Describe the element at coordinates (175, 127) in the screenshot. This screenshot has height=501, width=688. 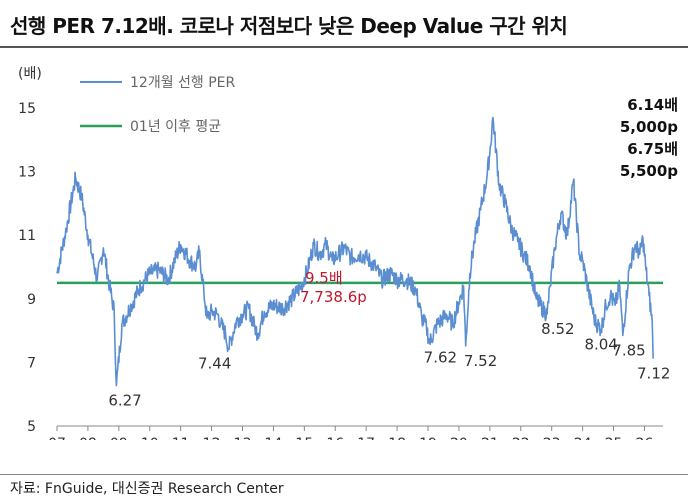
I see `legend-label-average: 01년 이후 평균` at that location.